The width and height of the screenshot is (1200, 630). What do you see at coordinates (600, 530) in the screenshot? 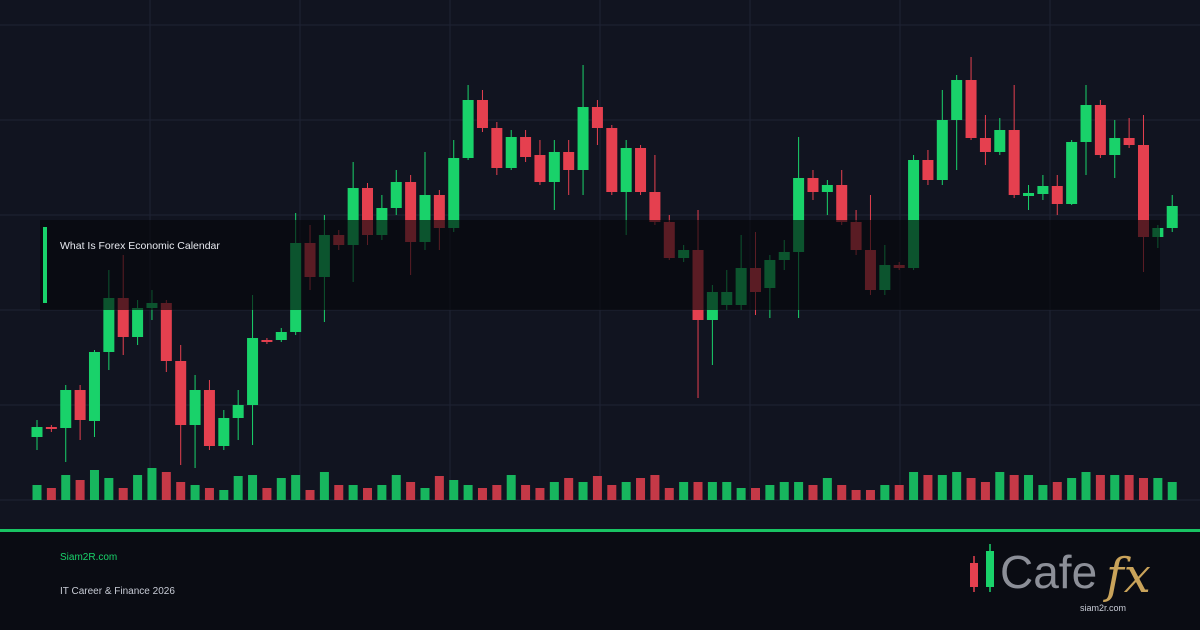
I see `divider` at bounding box center [600, 530].